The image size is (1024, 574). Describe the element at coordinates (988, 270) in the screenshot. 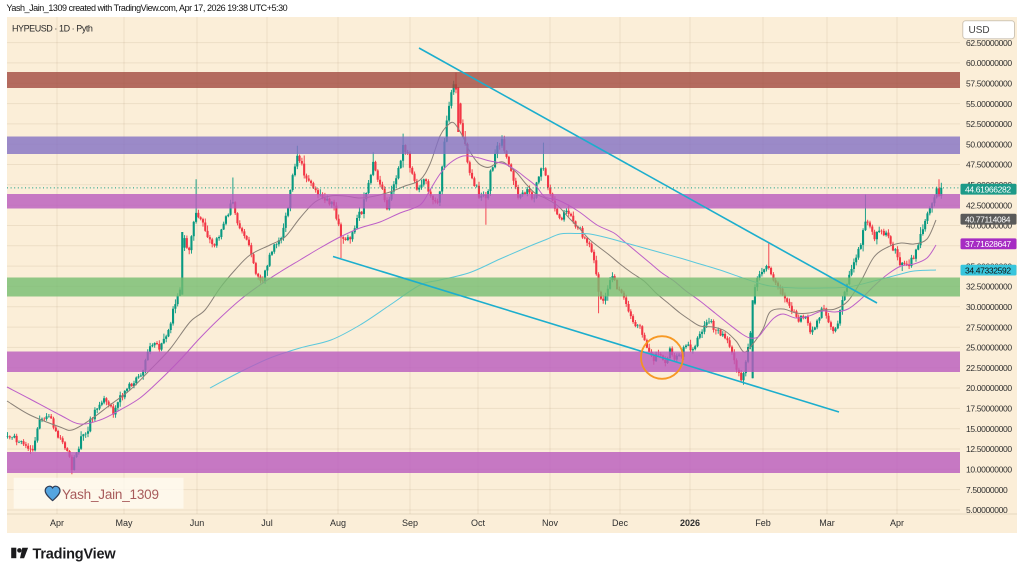

I see `svg-text: 34.47332592` at that location.